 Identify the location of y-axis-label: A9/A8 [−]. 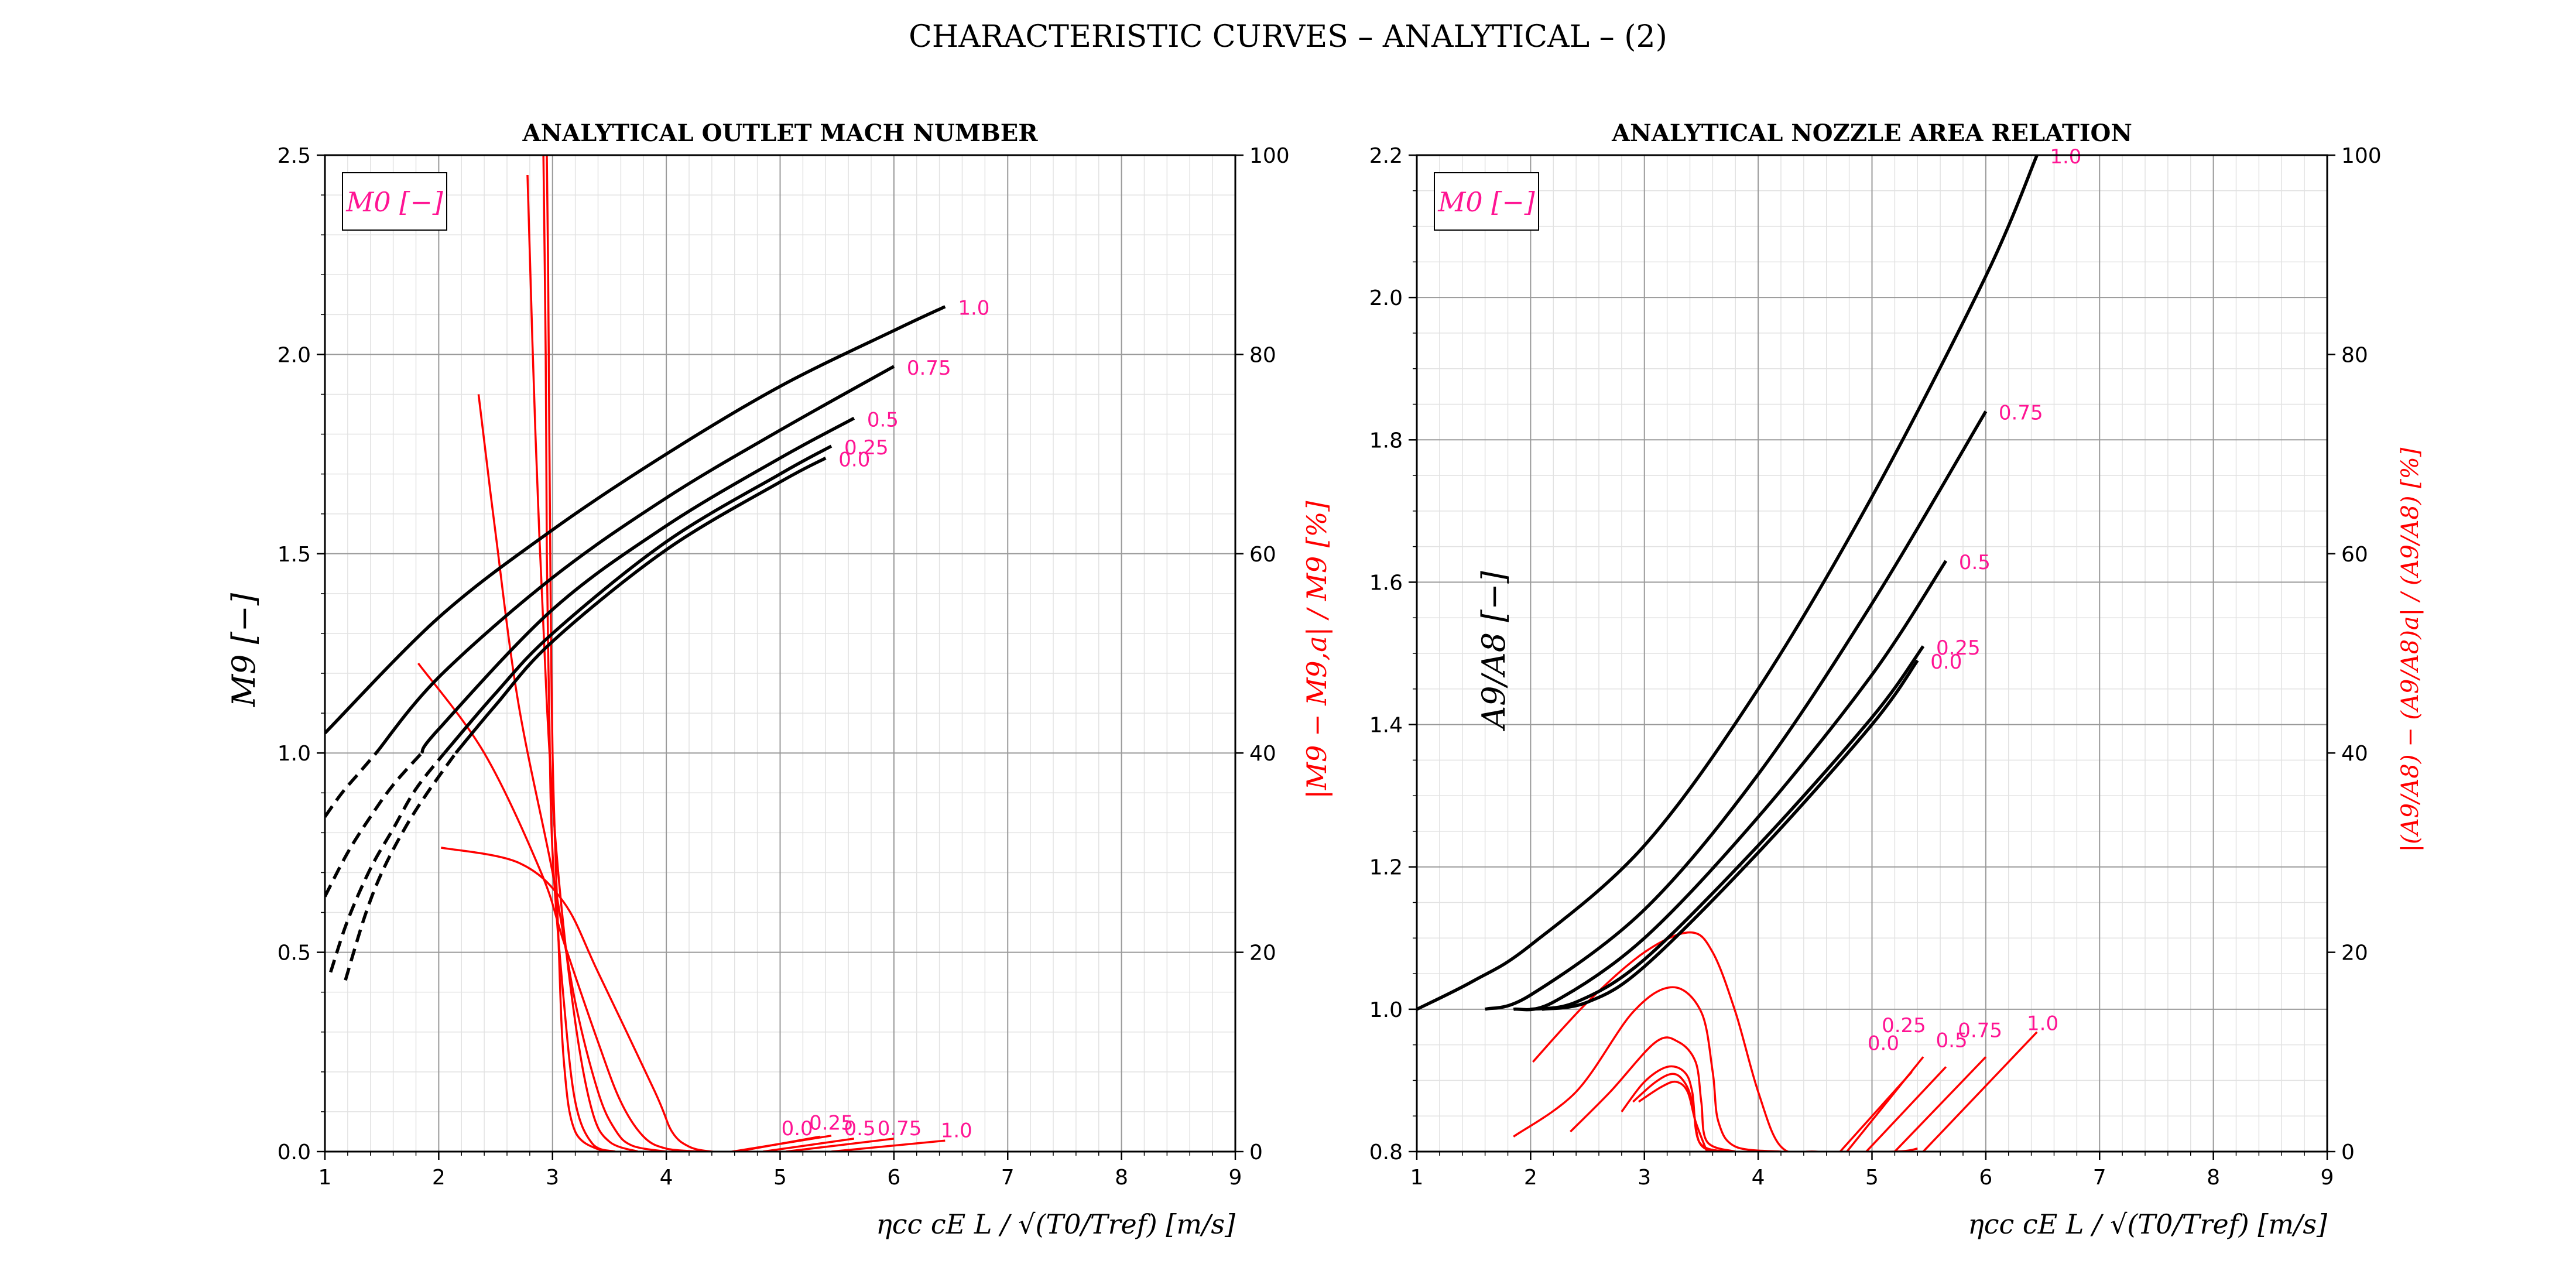
(1493, 650).